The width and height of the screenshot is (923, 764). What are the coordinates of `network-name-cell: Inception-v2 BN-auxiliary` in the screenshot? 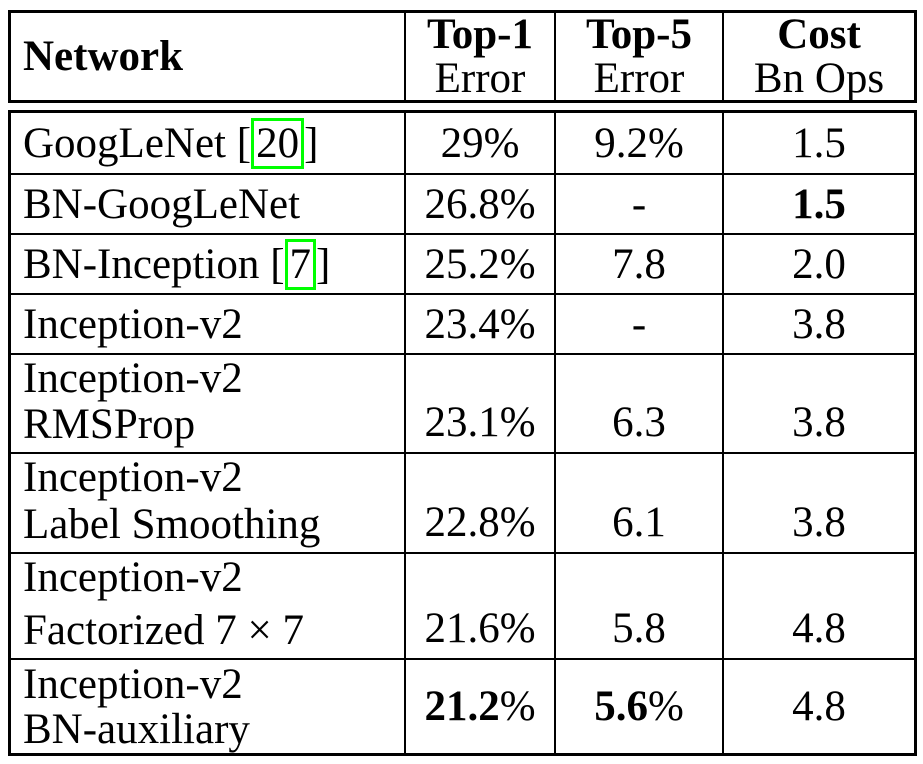 It's located at (207, 705).